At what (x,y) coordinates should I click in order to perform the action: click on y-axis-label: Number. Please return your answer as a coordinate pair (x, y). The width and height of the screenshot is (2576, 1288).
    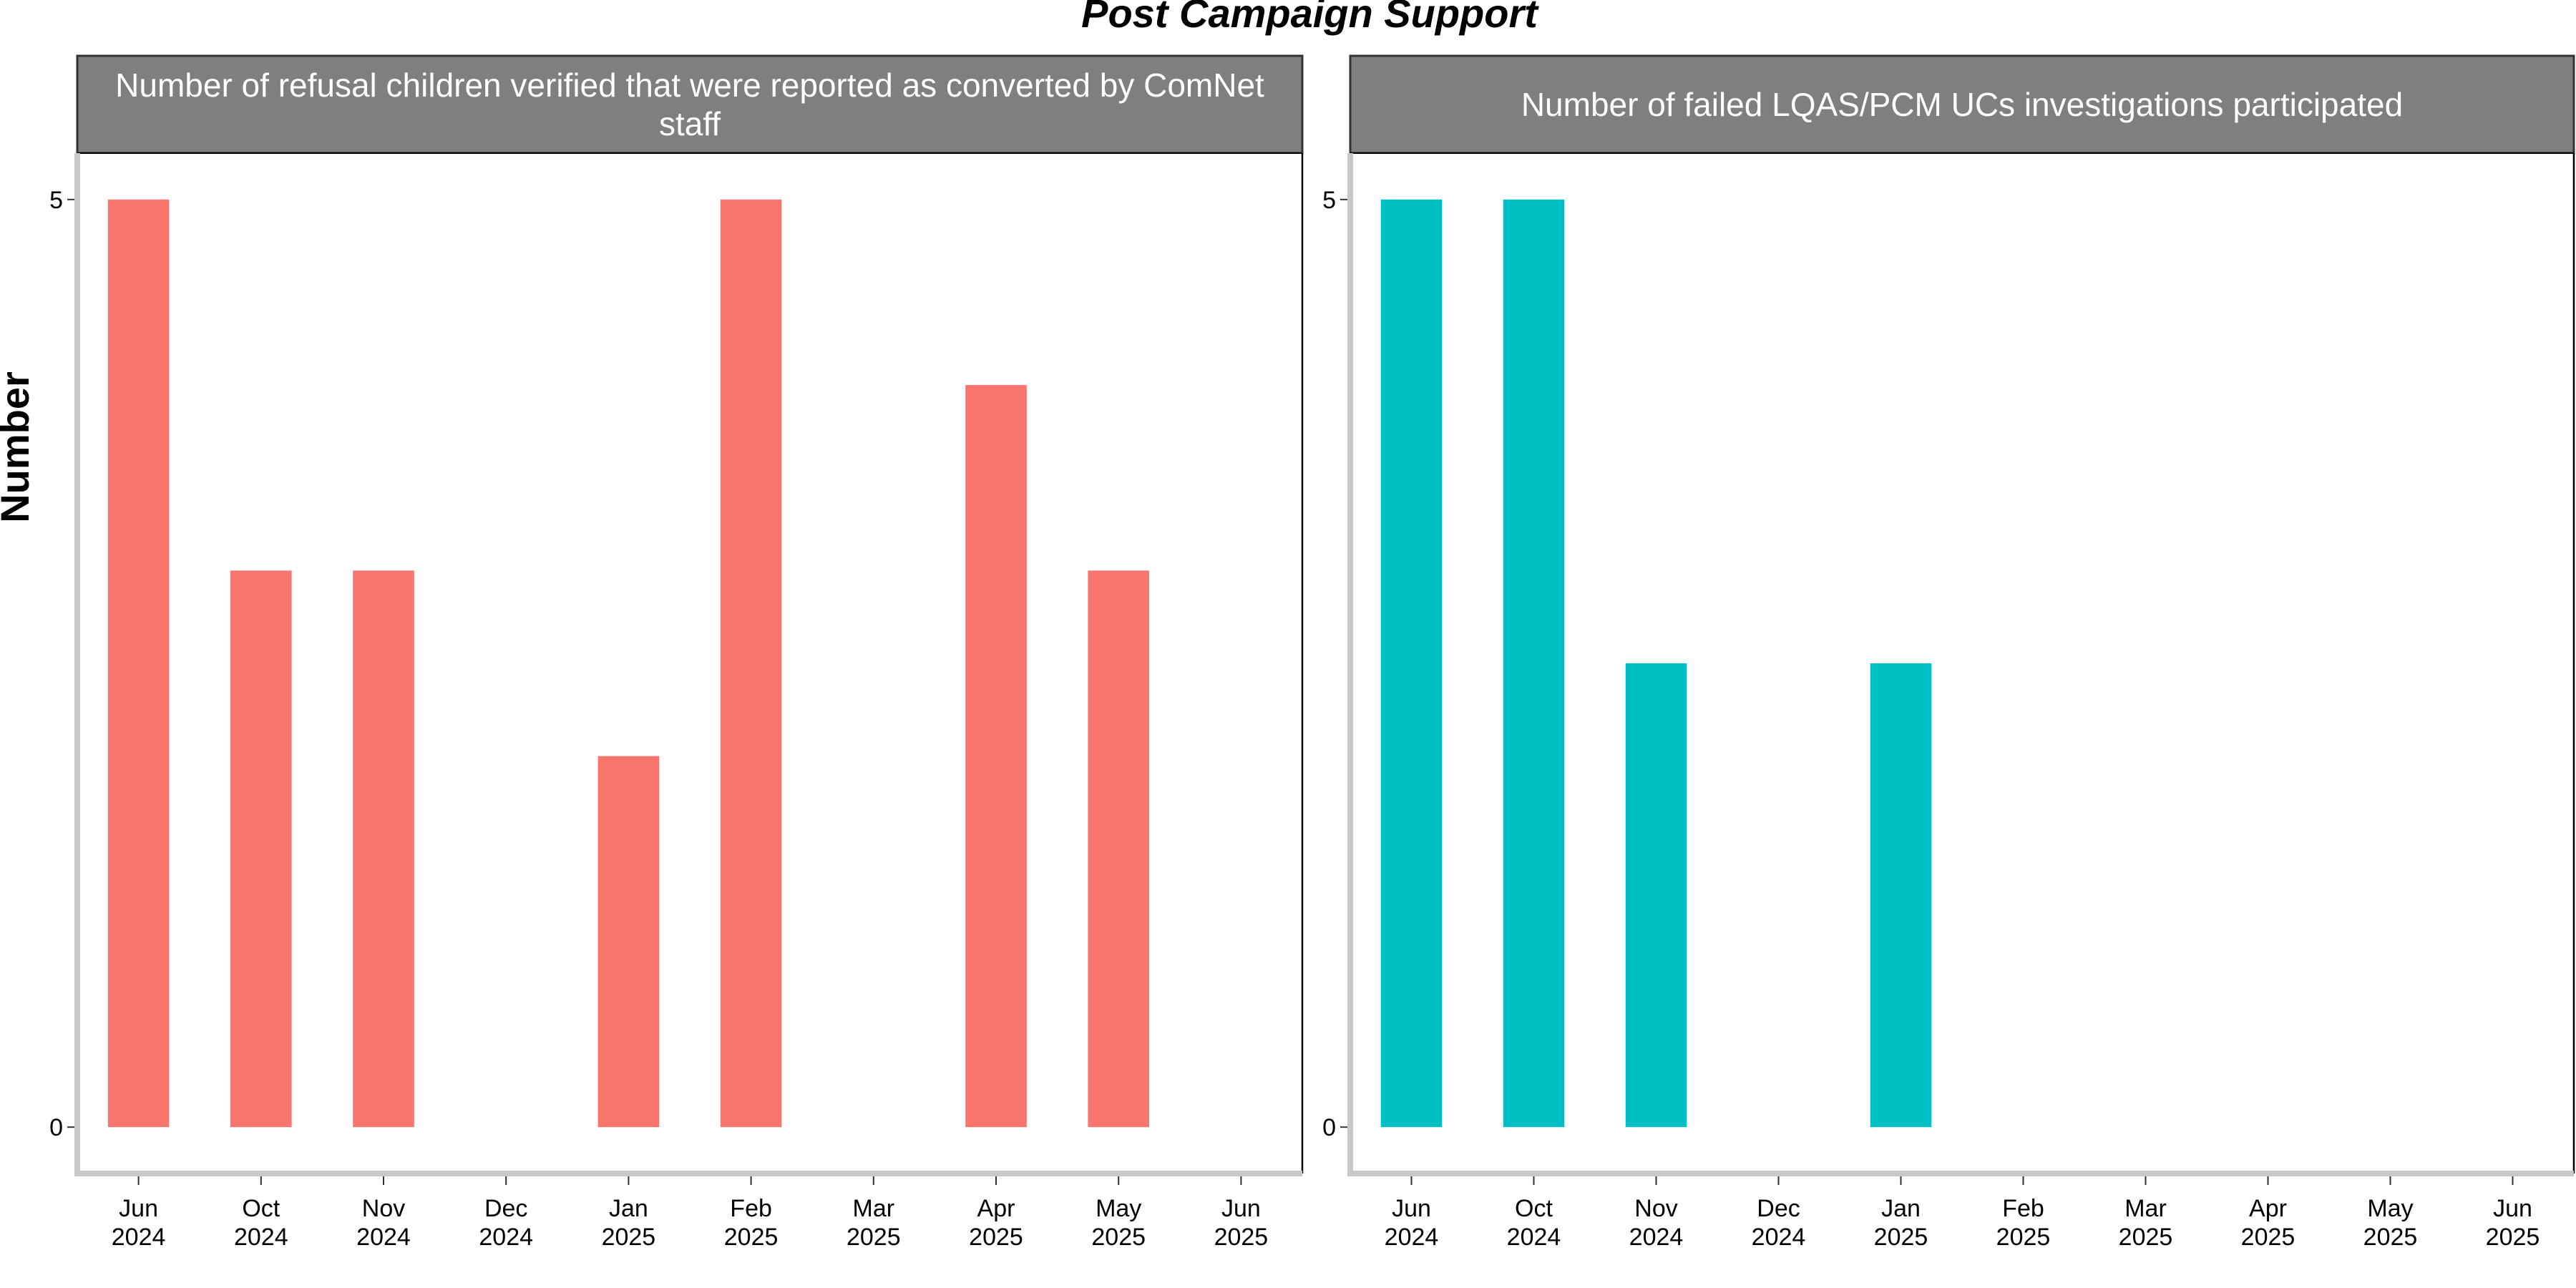
    Looking at the image, I should click on (18, 447).